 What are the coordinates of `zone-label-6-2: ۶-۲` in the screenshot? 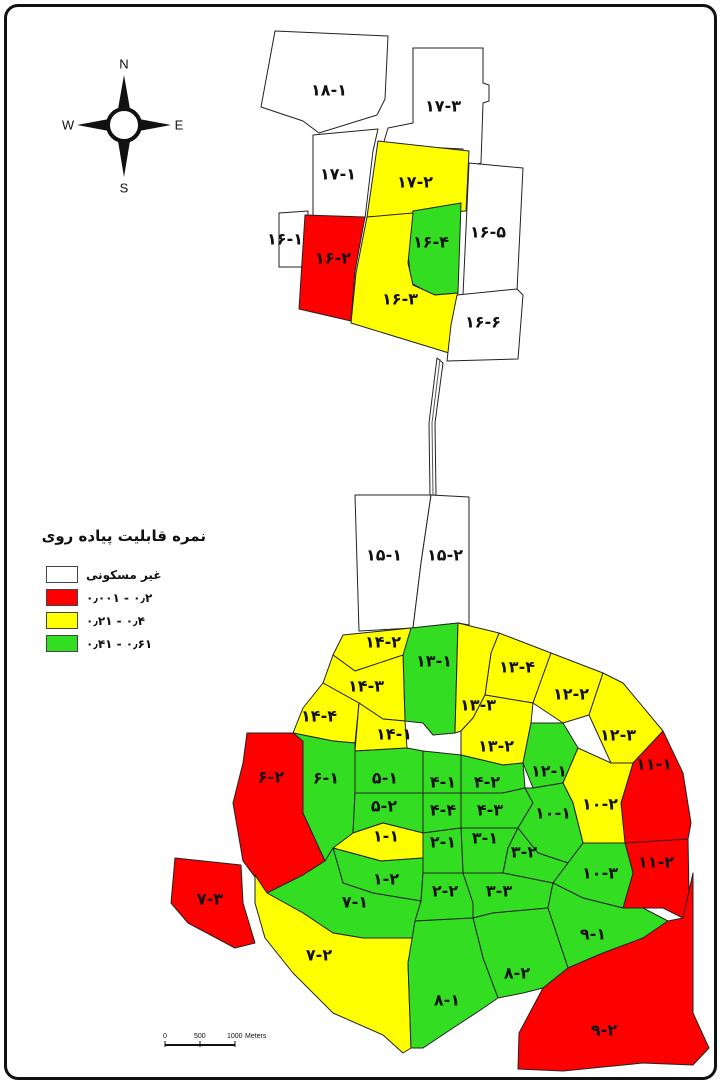 It's located at (271, 777).